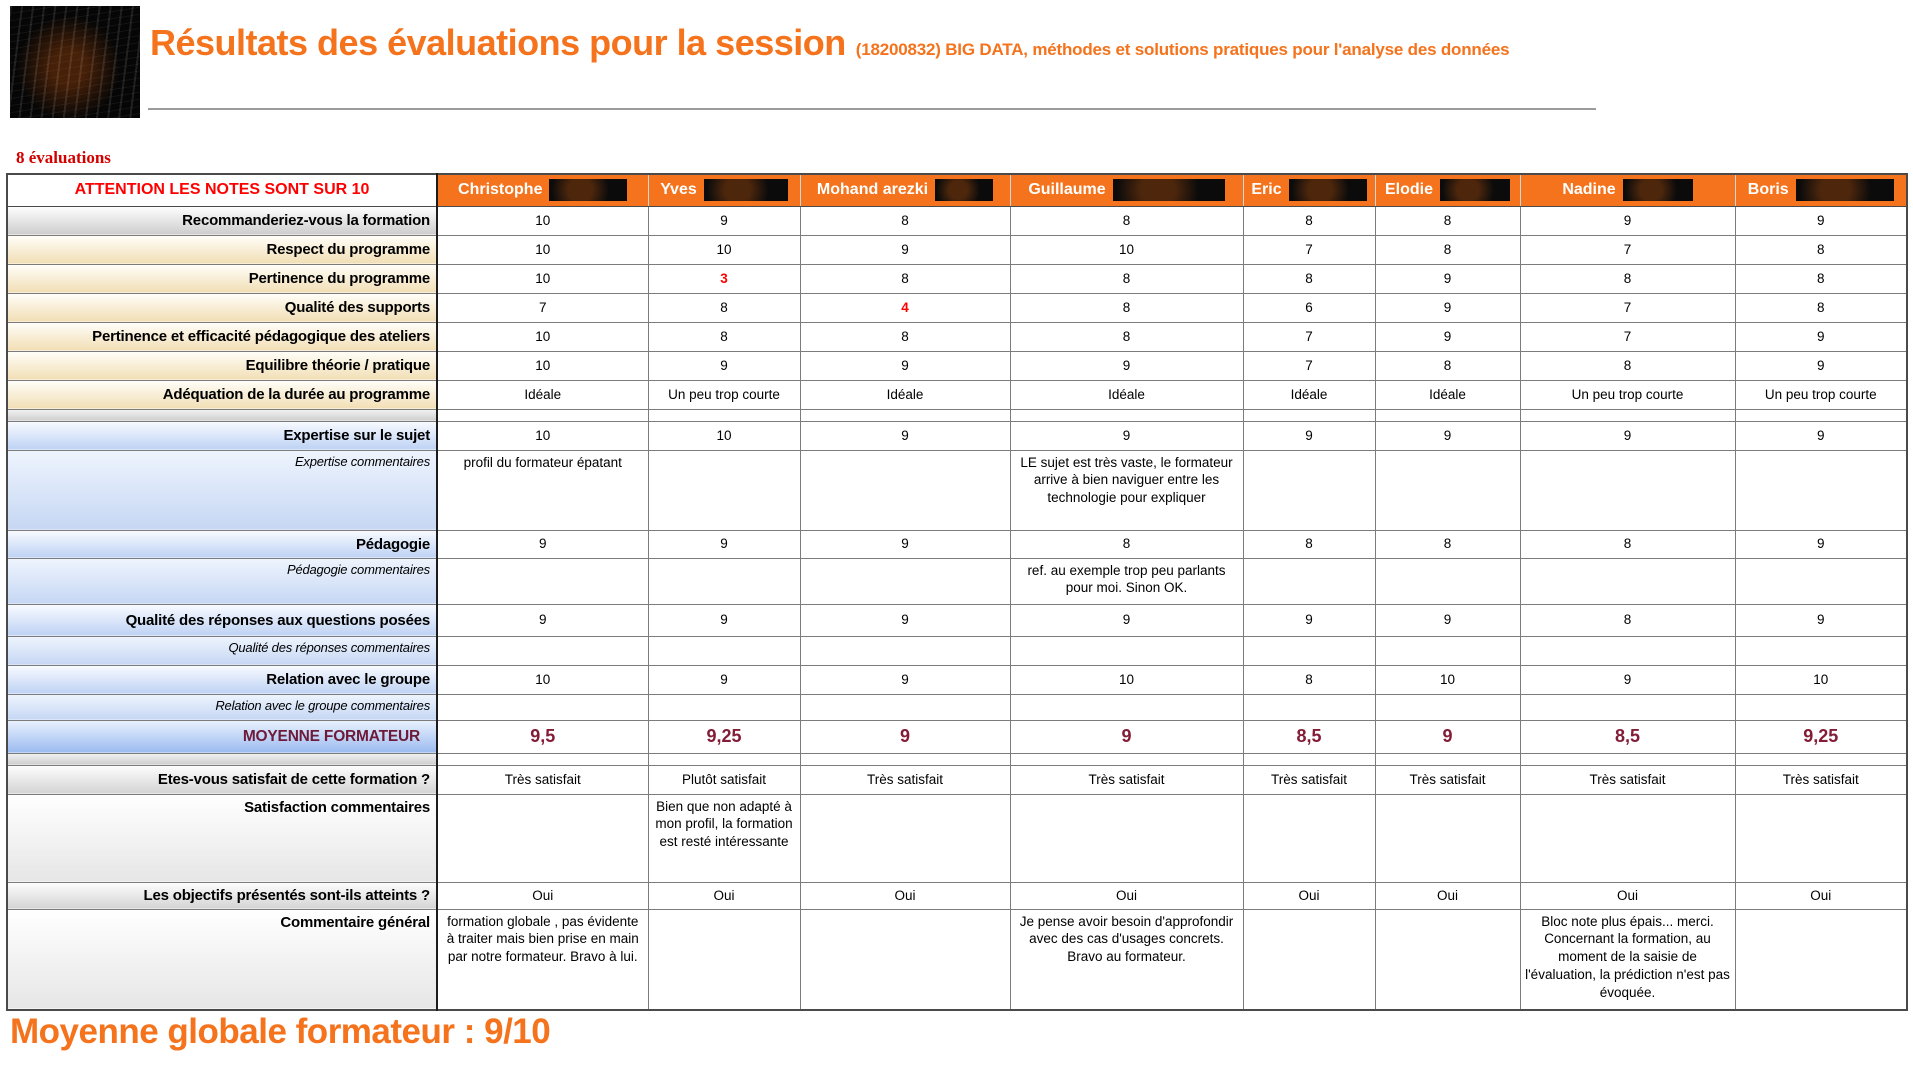  I want to click on table-row: Equilibre théorie / pratique 10 9 9 9 7 8 8 9, so click(957, 365).